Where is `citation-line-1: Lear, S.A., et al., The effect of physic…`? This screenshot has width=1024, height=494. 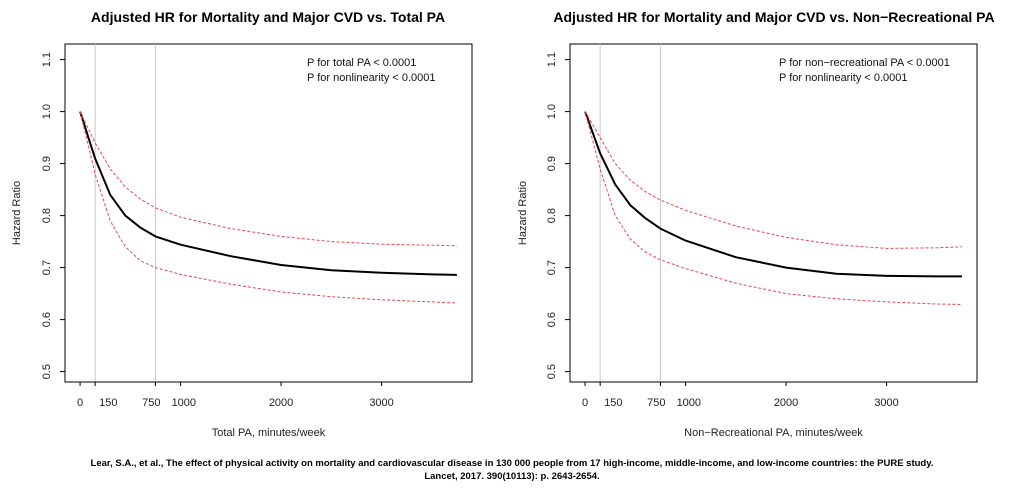 citation-line-1: Lear, S.A., et al., The effect of physic… is located at coordinates (512, 463).